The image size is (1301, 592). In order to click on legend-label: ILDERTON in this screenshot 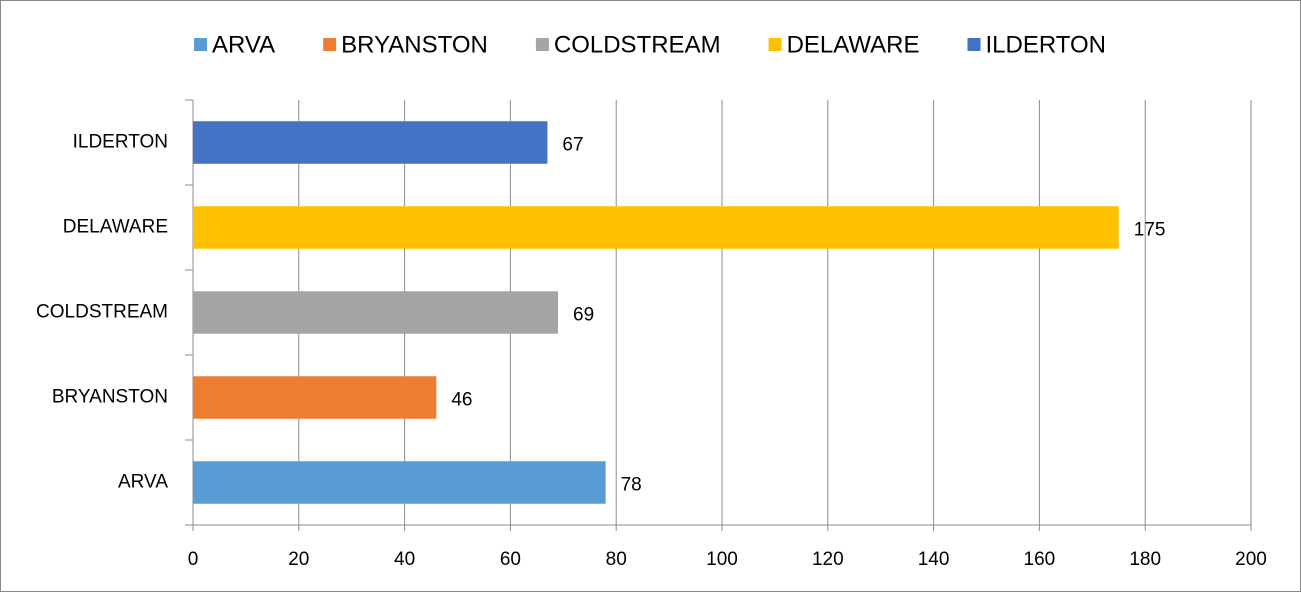, I will do `click(1045, 44)`.